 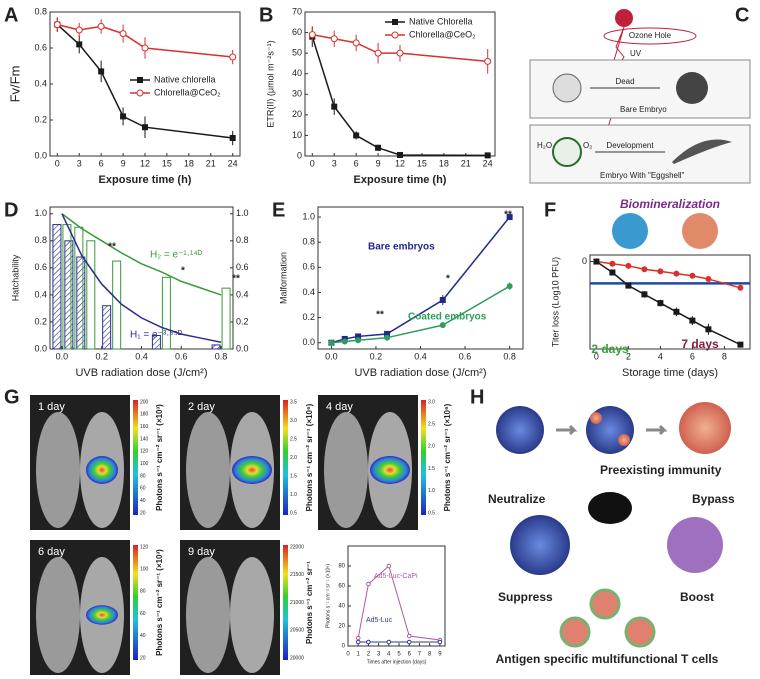 I want to click on colorbar-tick-label: 200, so click(x=144, y=402).